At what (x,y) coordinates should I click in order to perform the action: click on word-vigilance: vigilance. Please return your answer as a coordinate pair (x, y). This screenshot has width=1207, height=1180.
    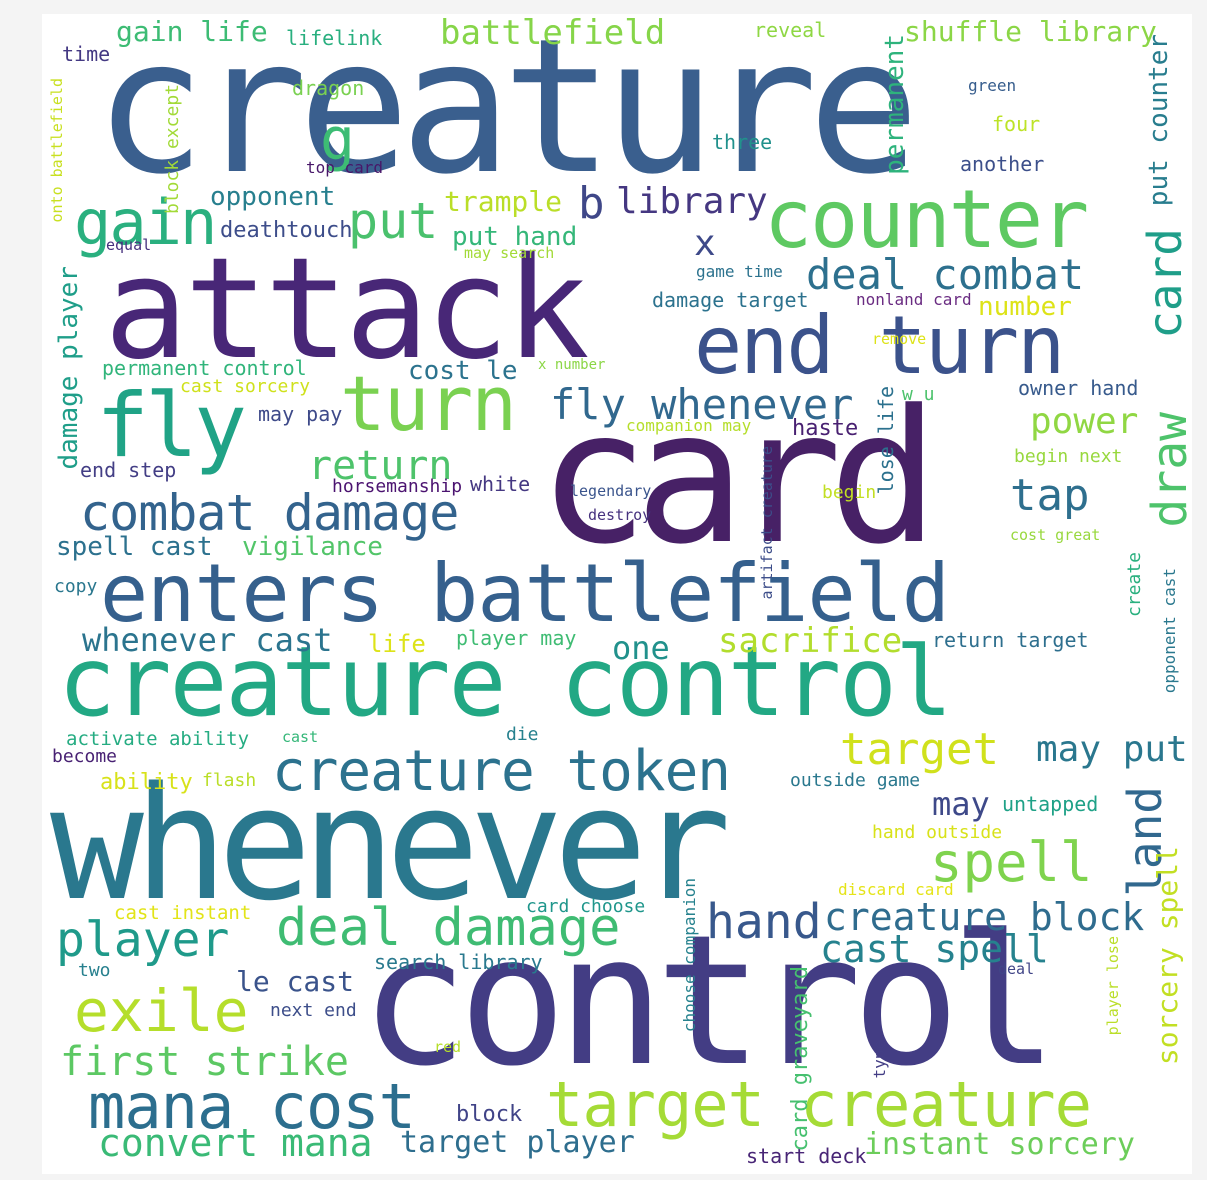
    Looking at the image, I should click on (312, 547).